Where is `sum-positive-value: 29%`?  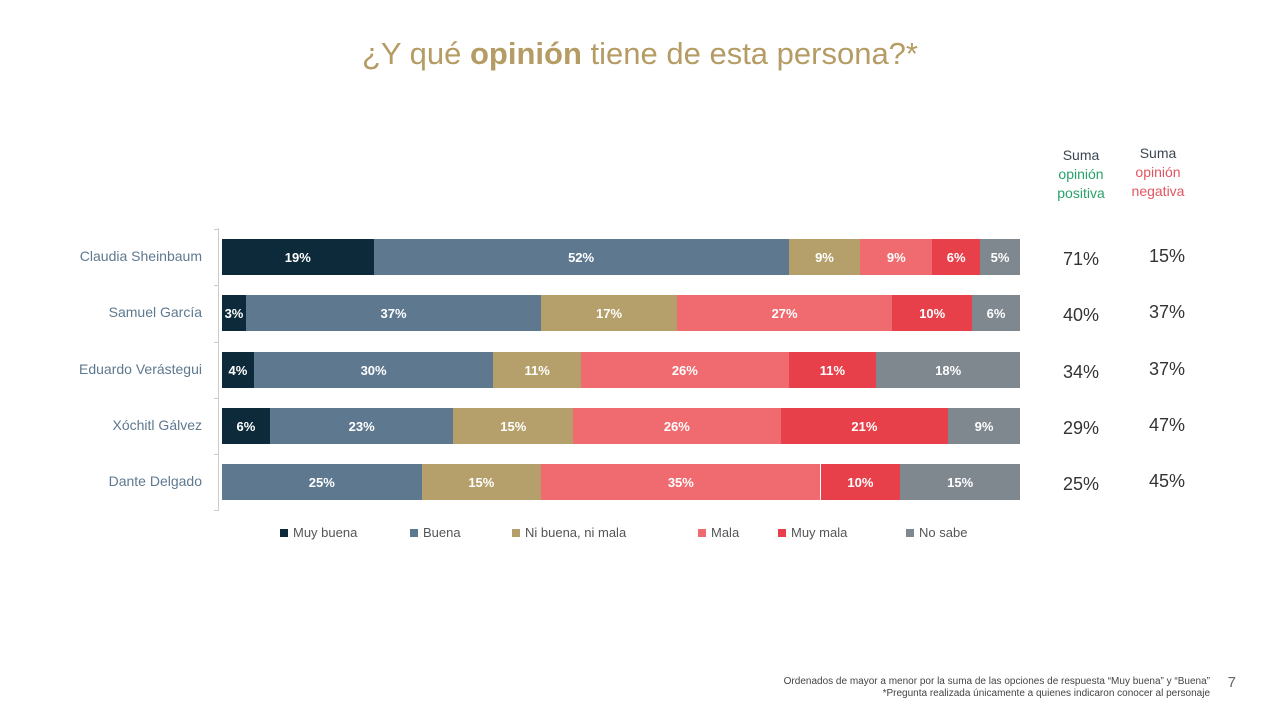
sum-positive-value: 29% is located at coordinates (1081, 428).